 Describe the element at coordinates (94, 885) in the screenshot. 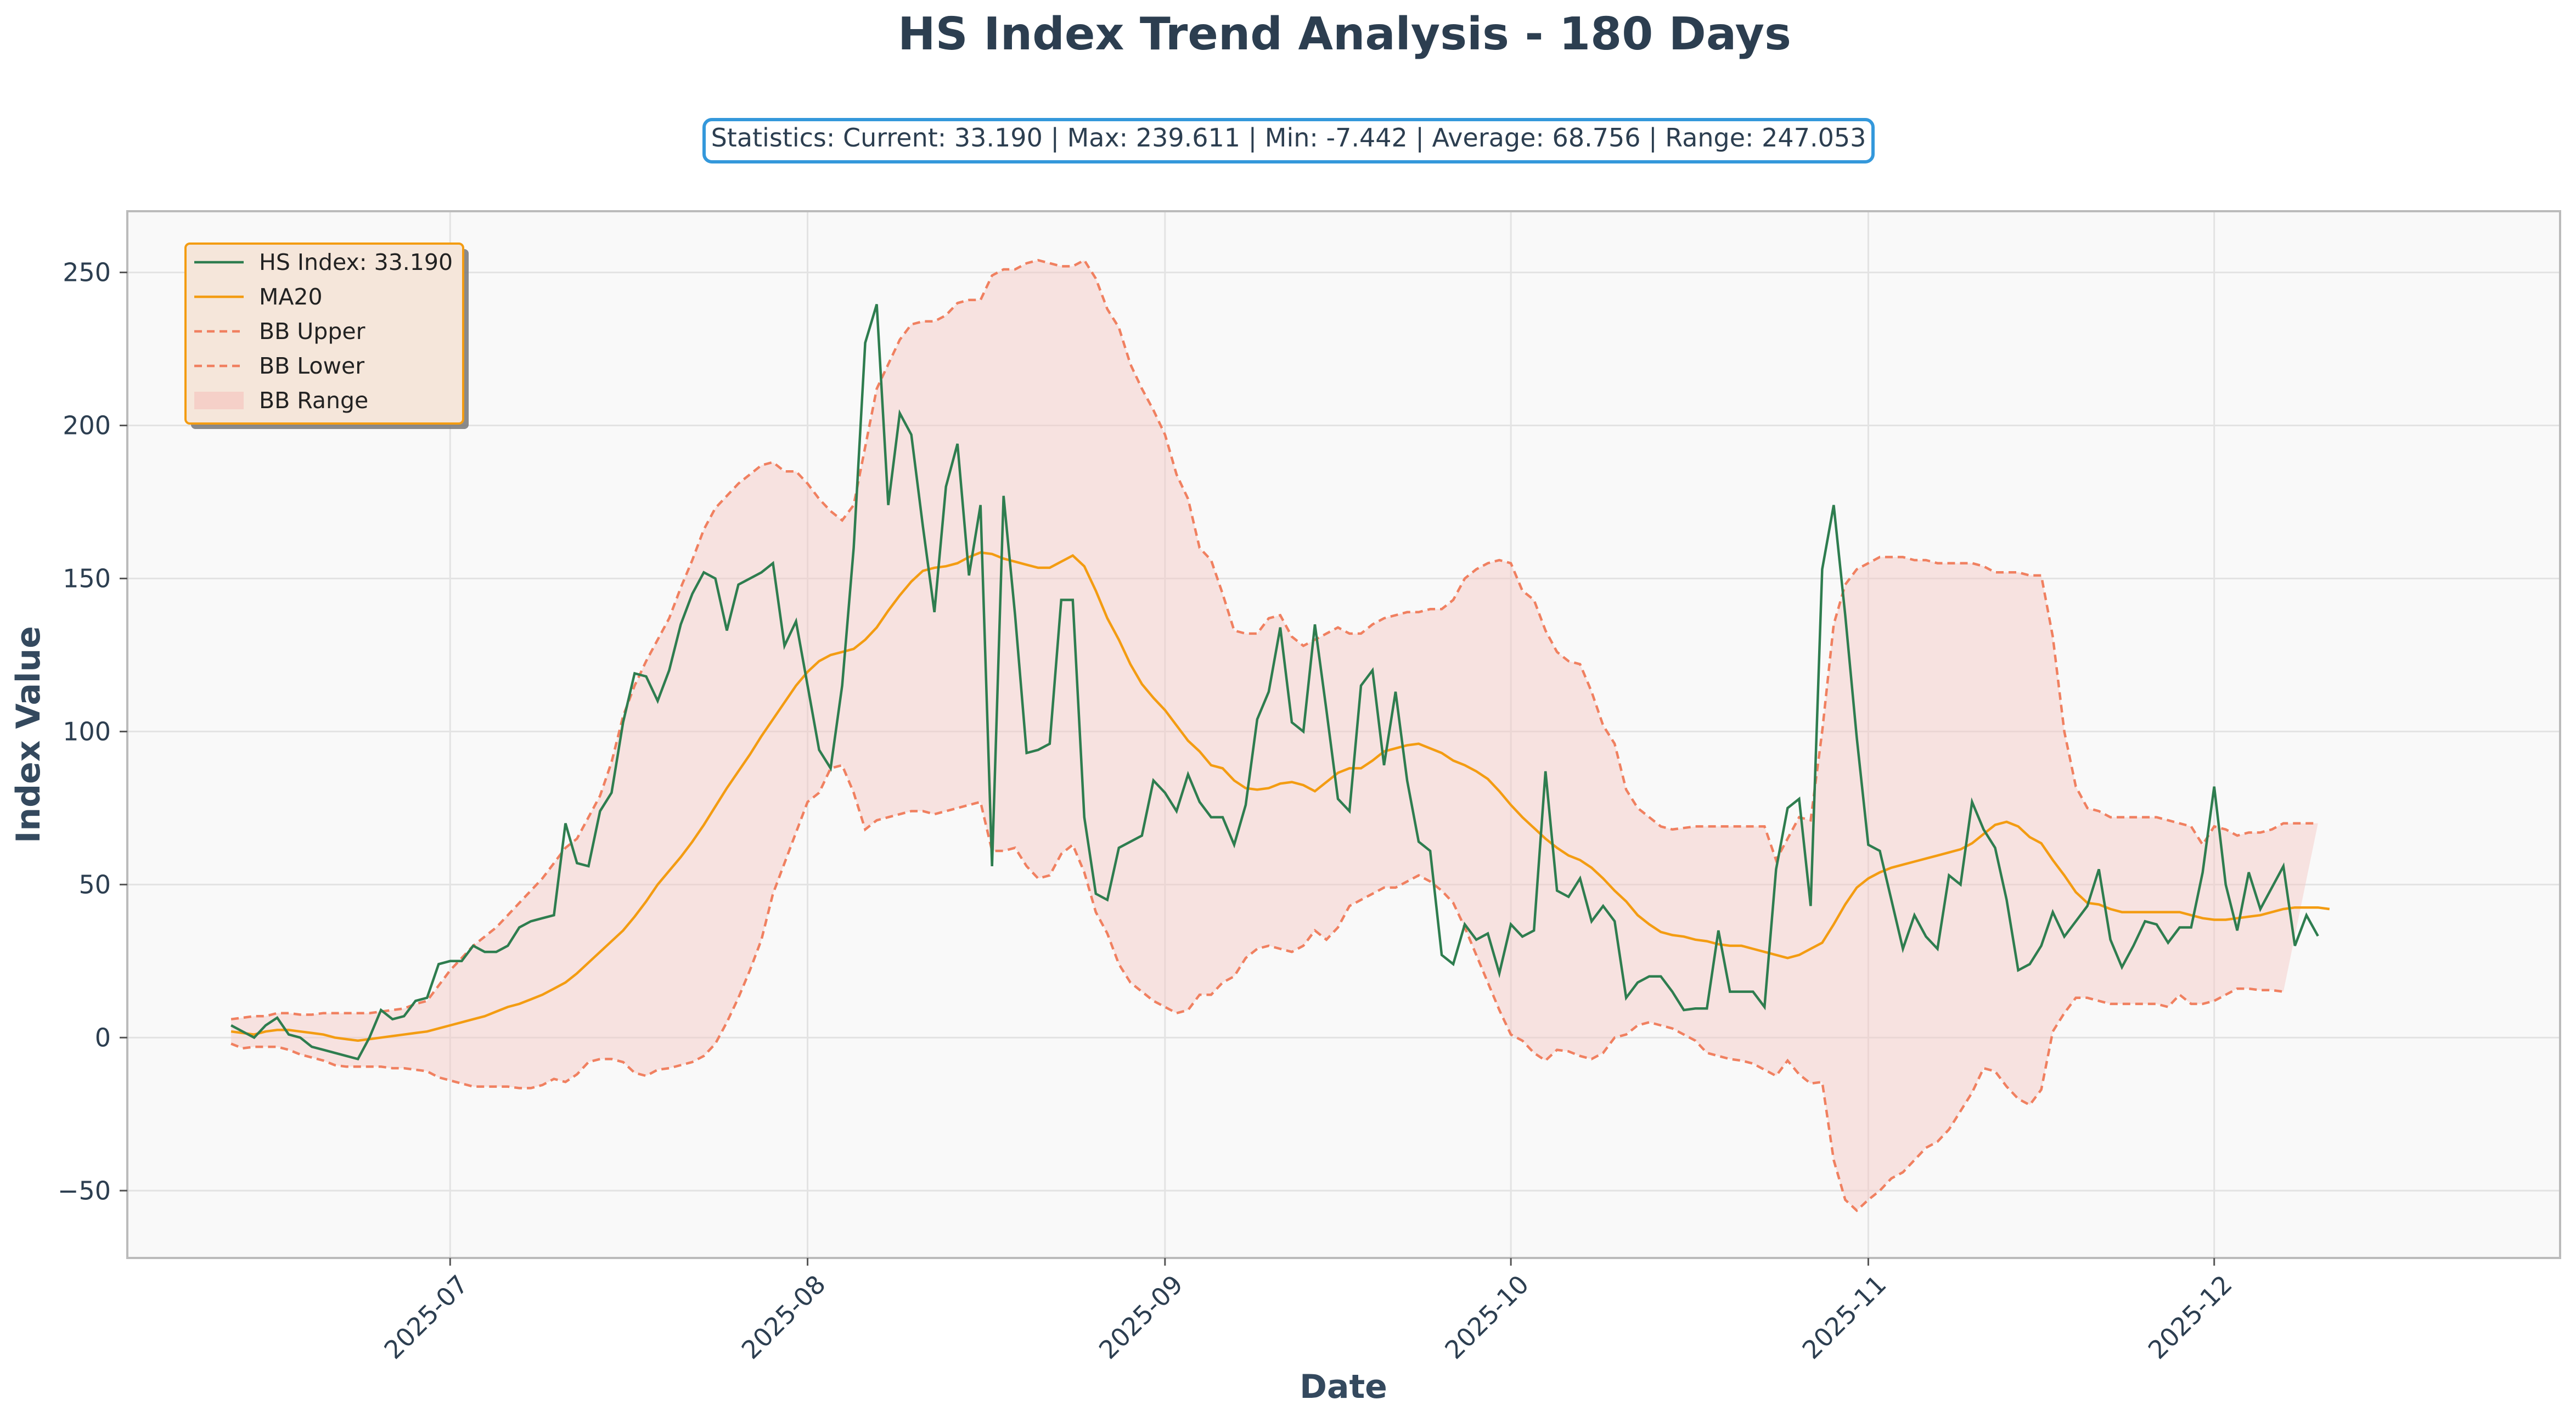

I see `y-tick-label-4: 50` at that location.